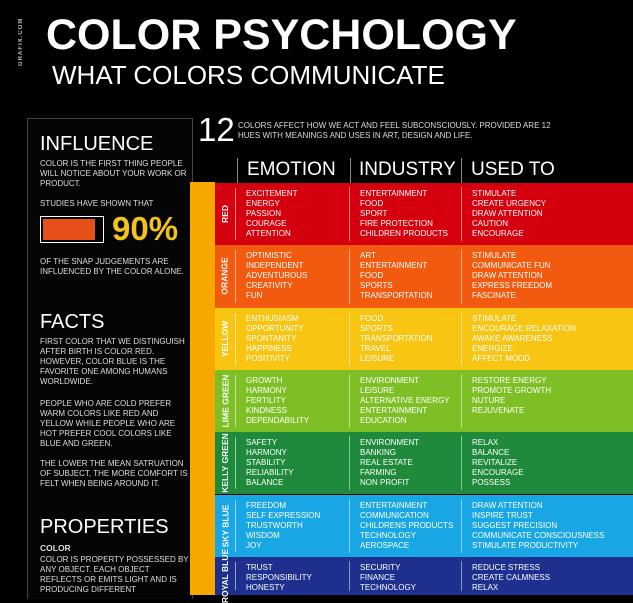 Image resolution: width=633 pixels, height=603 pixels. Describe the element at coordinates (386, 463) in the screenshot. I see `cell-item: REAL ESTATE` at that location.